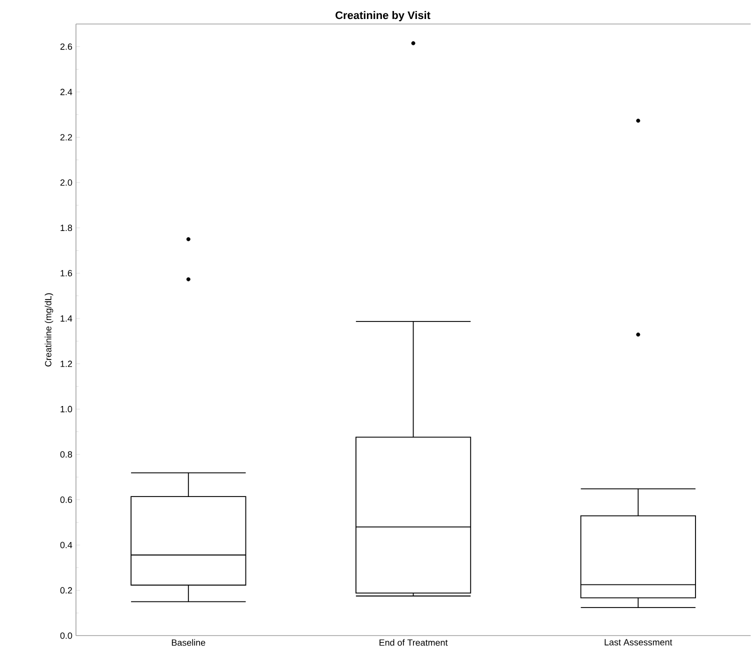 This screenshot has height=654, width=751. I want to click on y-tick-label: 0.2, so click(66, 590).